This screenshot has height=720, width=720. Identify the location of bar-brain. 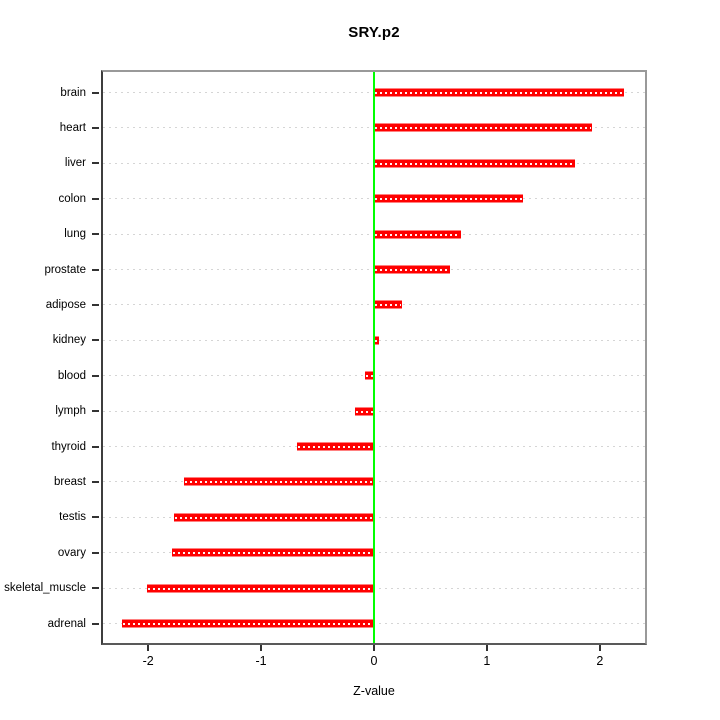
(499, 92).